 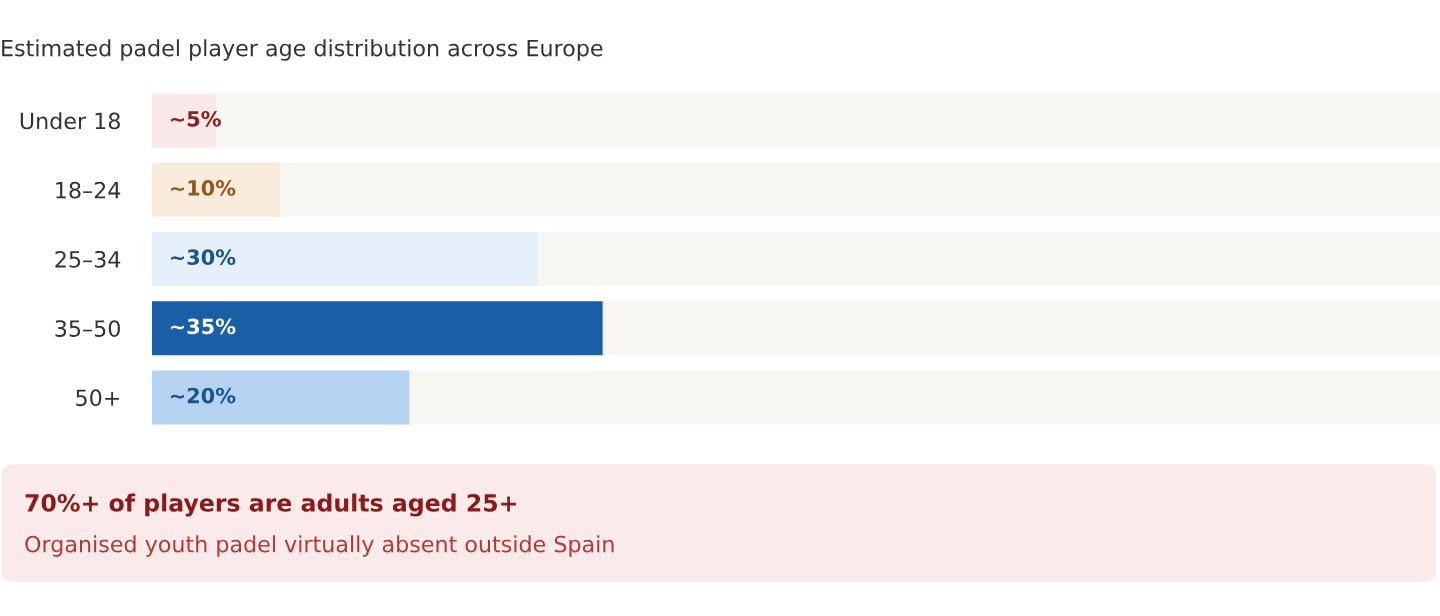 I want to click on data-label: ~20%, so click(x=203, y=395).